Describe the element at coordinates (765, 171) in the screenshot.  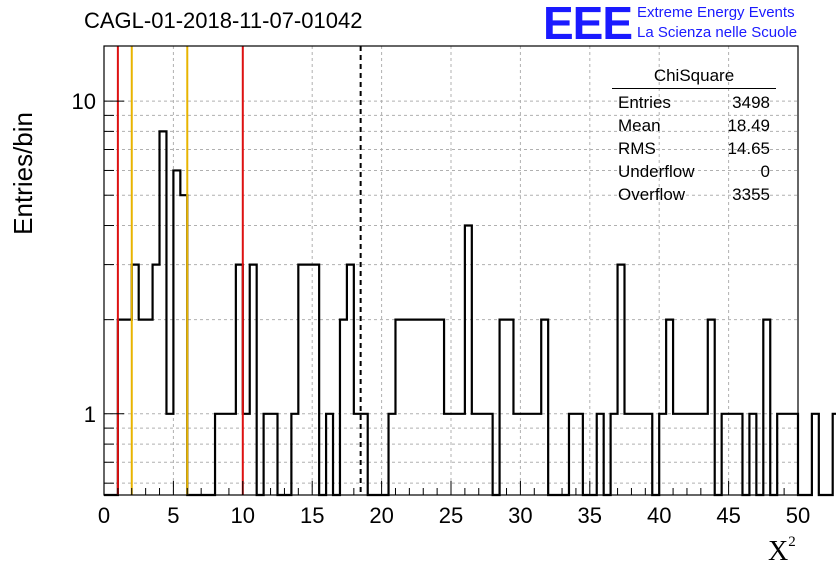
I see `stats-row-value: 0` at that location.